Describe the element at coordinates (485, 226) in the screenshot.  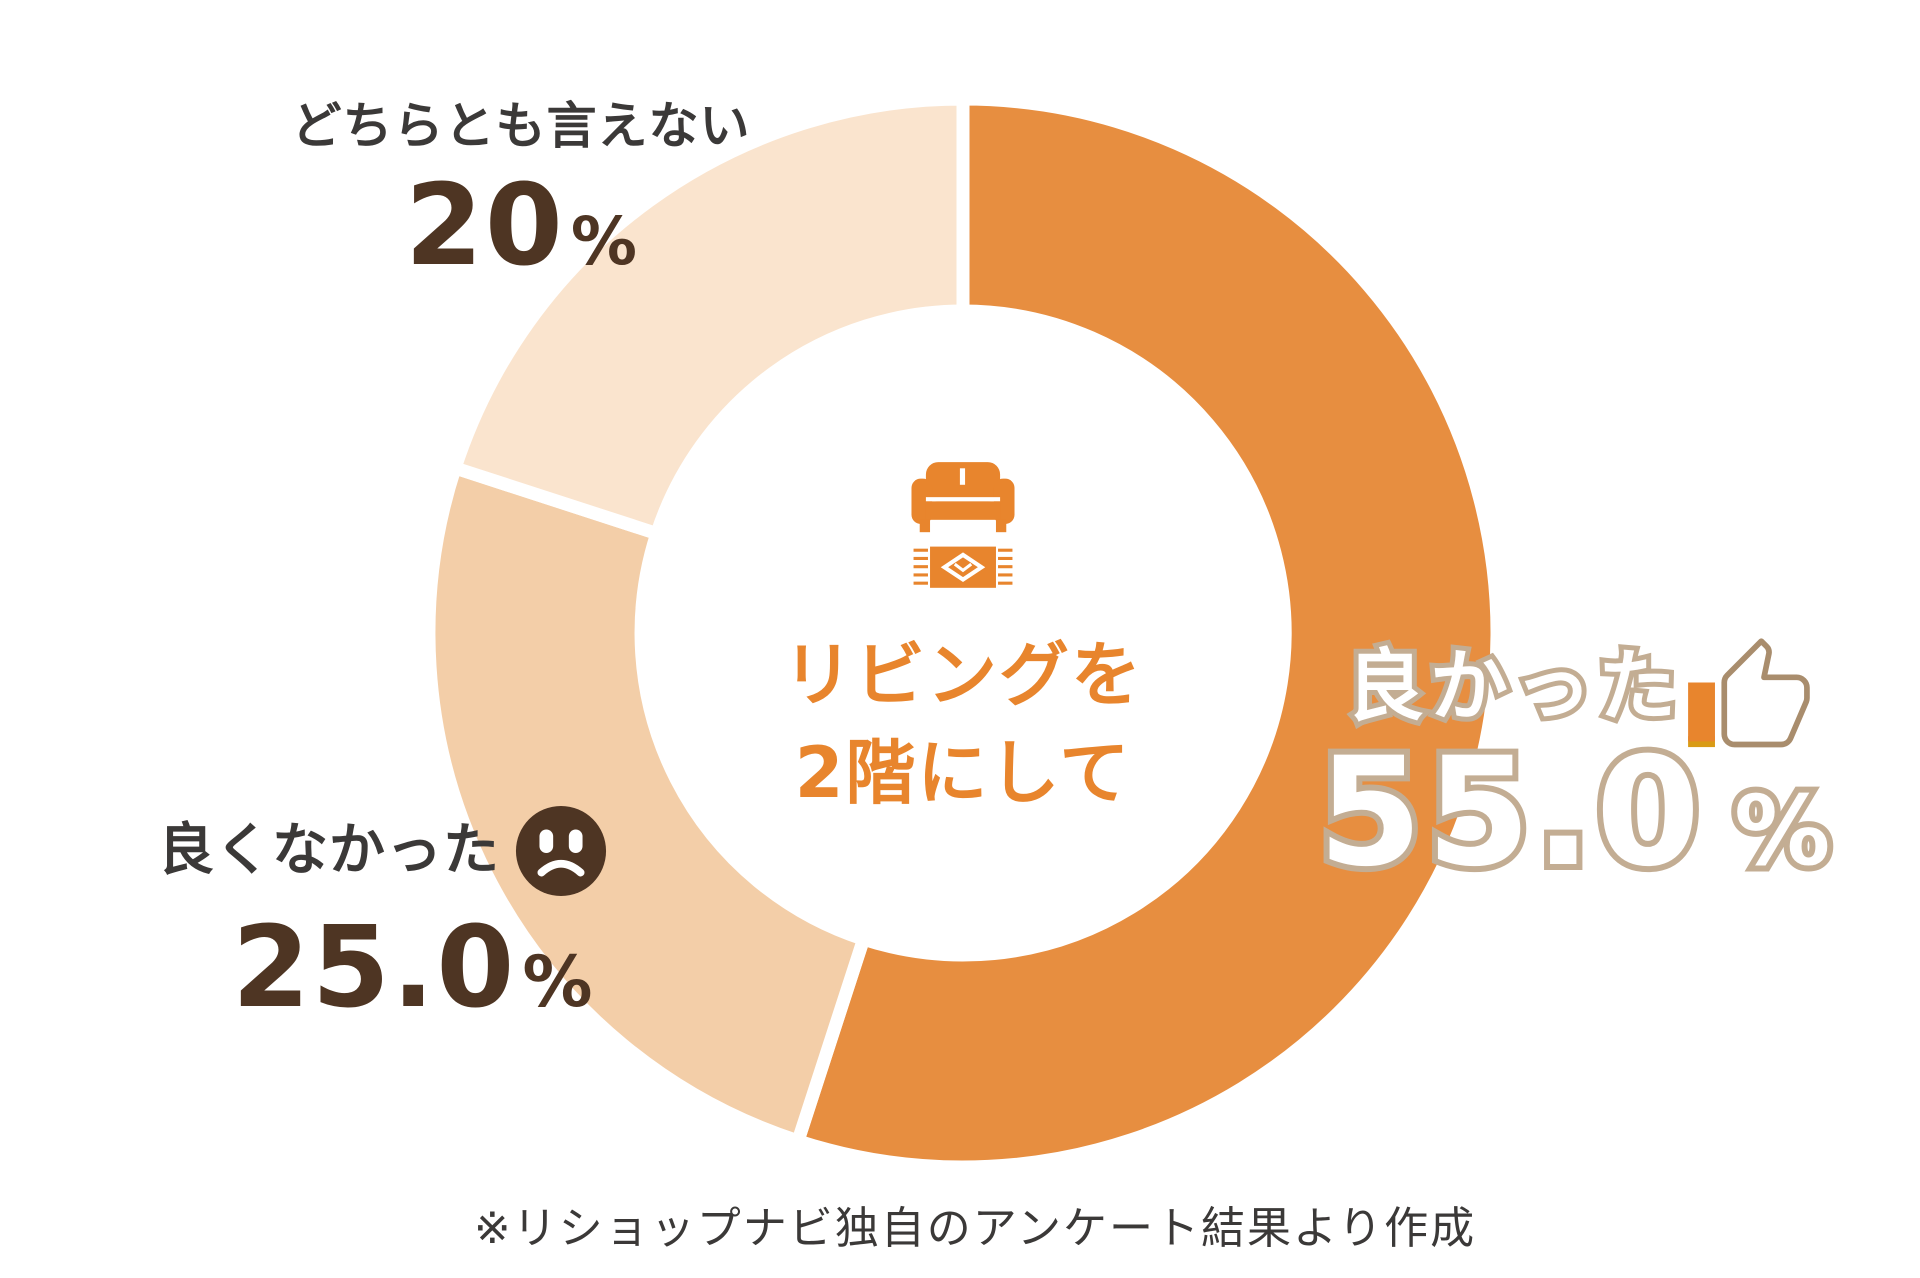
I see `neutral-value-number: 20` at that location.